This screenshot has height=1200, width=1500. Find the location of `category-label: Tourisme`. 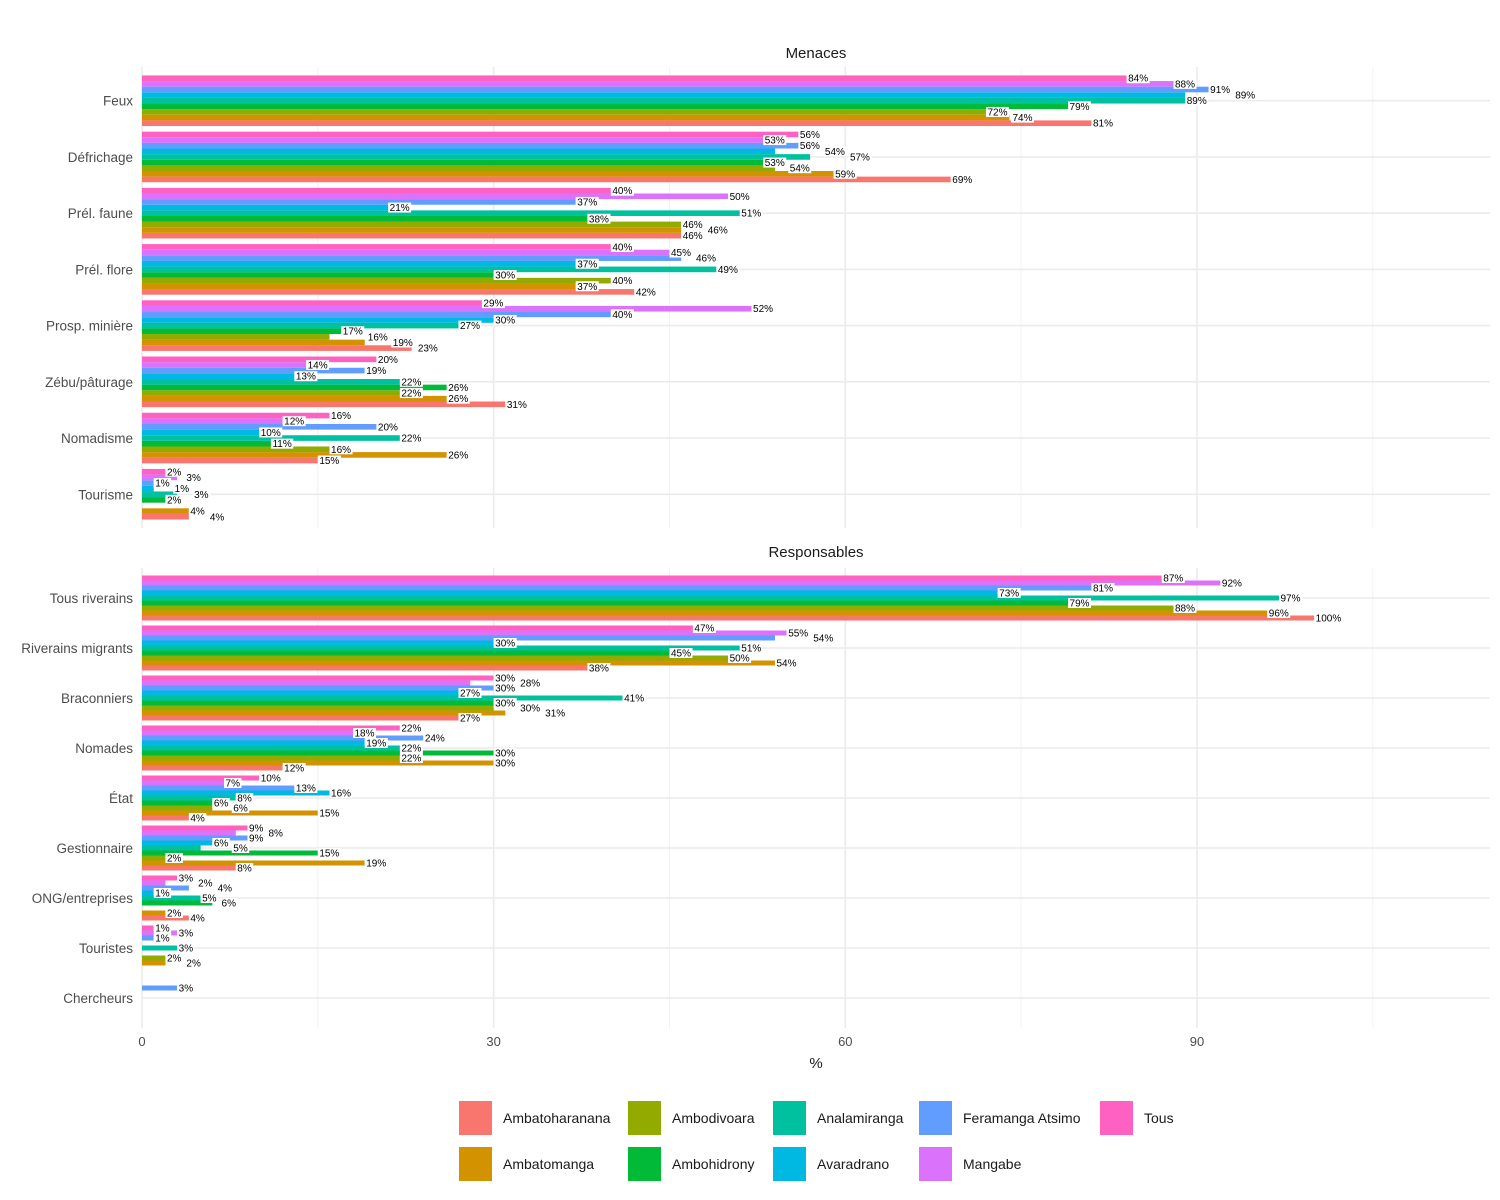

category-label: Tourisme is located at coordinates (105, 494).